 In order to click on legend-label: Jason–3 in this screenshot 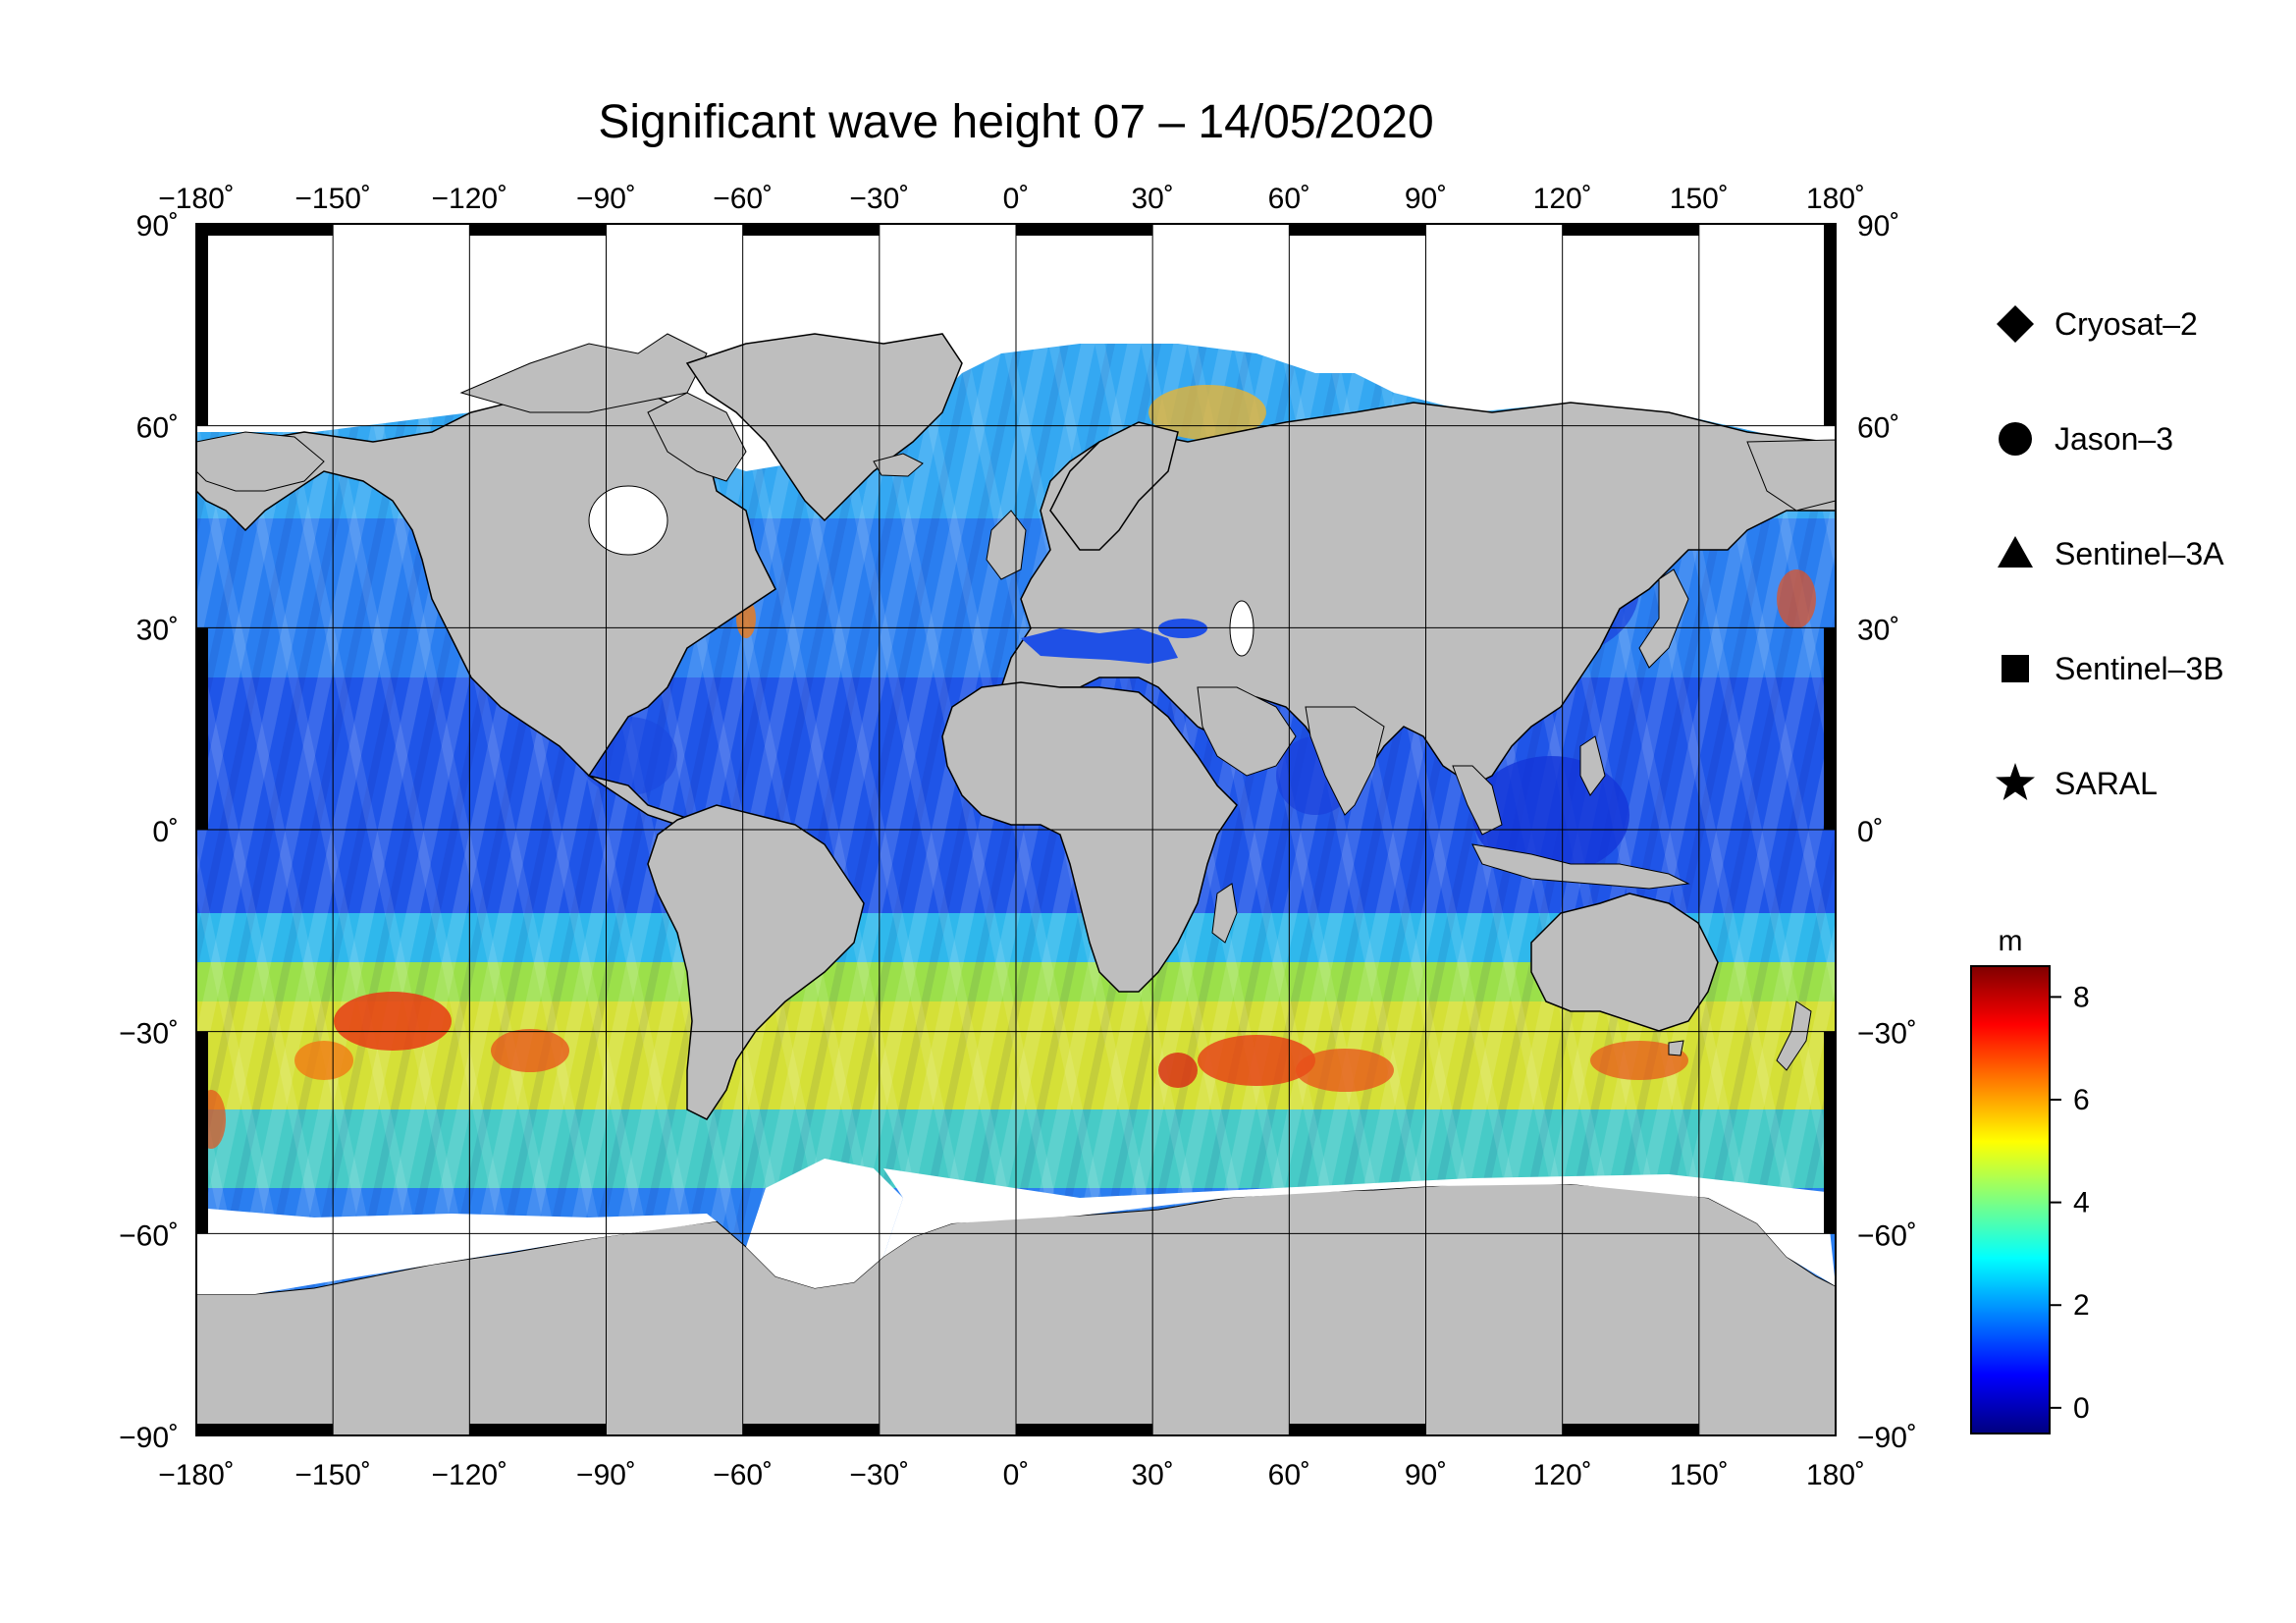, I will do `click(2114, 439)`.